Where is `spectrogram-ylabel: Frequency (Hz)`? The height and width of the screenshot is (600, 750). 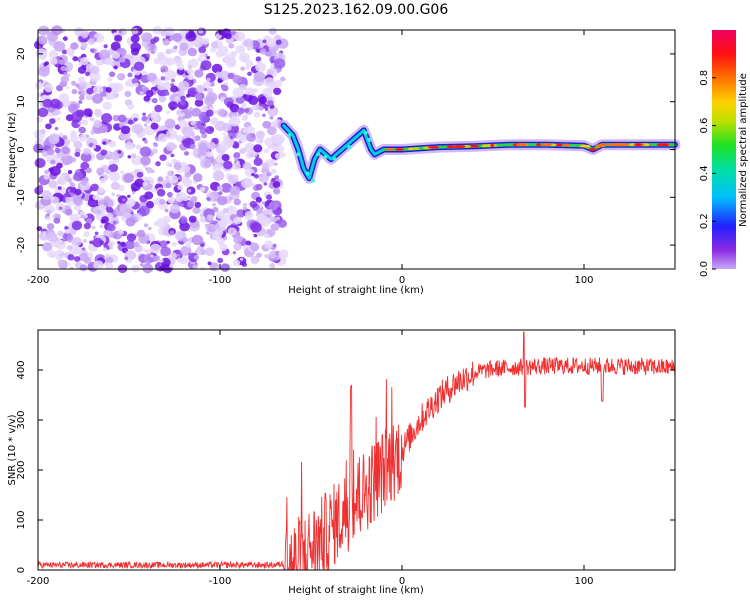 spectrogram-ylabel: Frequency (Hz) is located at coordinates (12, 150).